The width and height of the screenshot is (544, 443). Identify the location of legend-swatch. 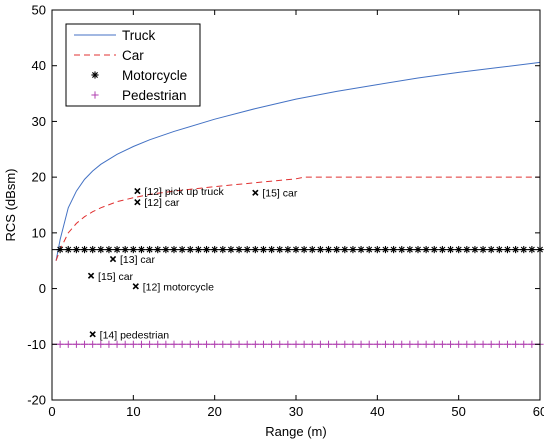
(95, 95).